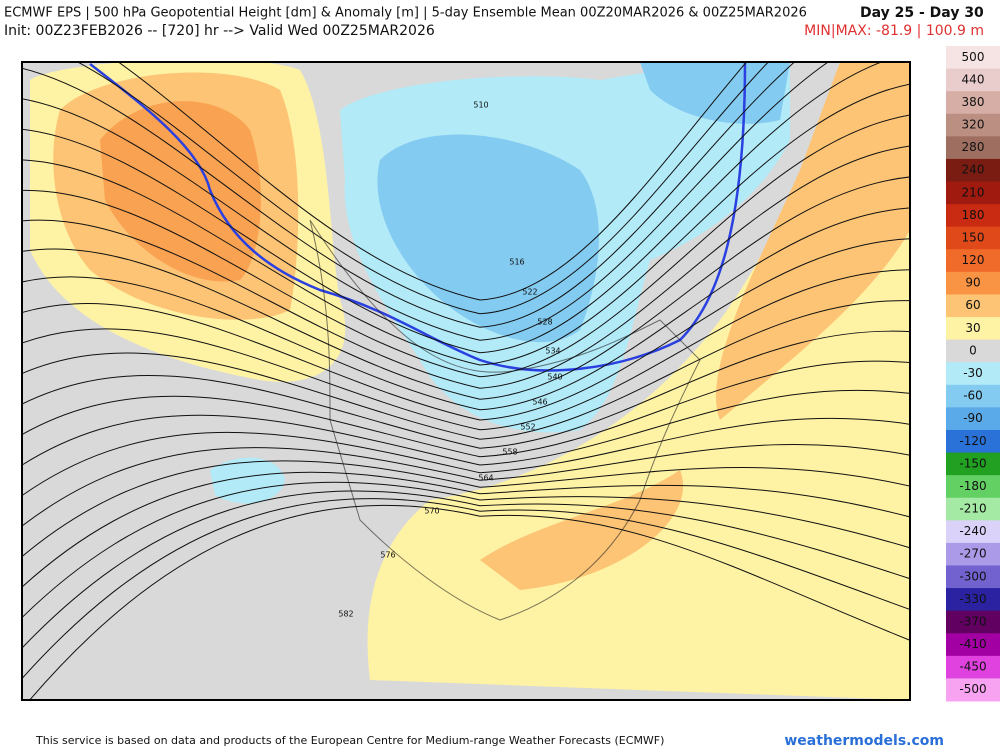 The height and width of the screenshot is (754, 1000). What do you see at coordinates (544, 322) in the screenshot?
I see `contour-label: 528` at bounding box center [544, 322].